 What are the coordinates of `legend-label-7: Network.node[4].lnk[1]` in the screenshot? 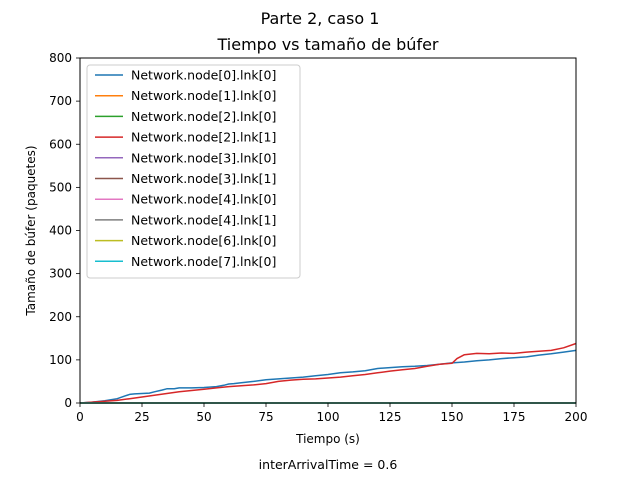 It's located at (203, 219).